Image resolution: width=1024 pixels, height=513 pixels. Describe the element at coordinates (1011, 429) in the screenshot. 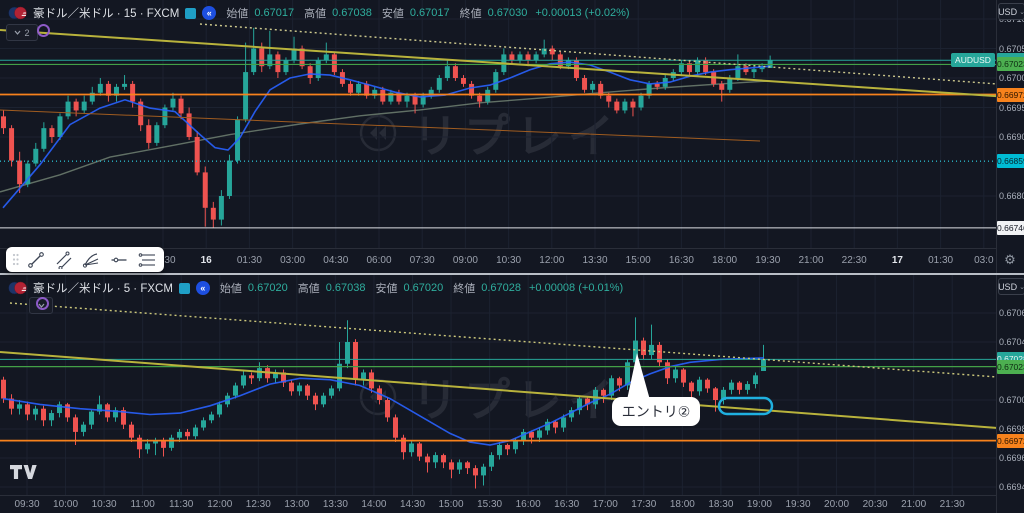

I see `price-axis-label: 0.66980` at that location.